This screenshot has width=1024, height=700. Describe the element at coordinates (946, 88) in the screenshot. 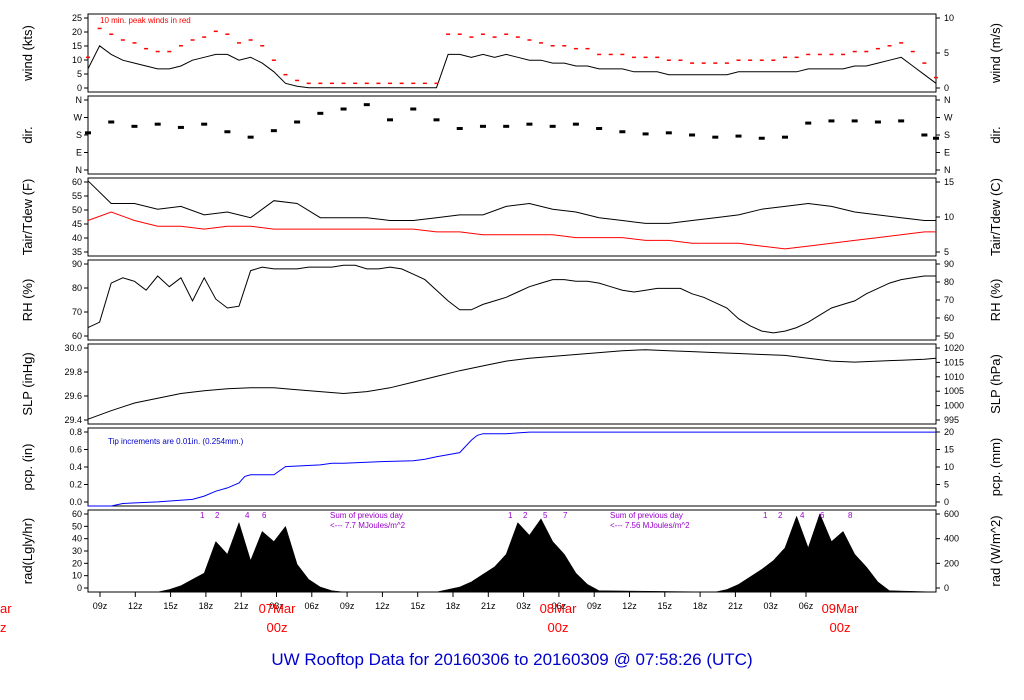

I see `wind-right-tick-label: 0` at that location.